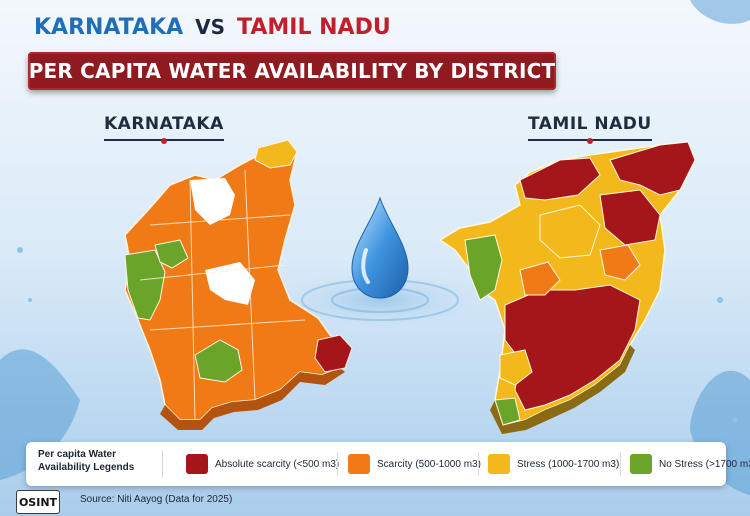 Image resolution: width=750 pixels, height=516 pixels. Describe the element at coordinates (499, 464) in the screenshot. I see `swatch-stress` at that location.